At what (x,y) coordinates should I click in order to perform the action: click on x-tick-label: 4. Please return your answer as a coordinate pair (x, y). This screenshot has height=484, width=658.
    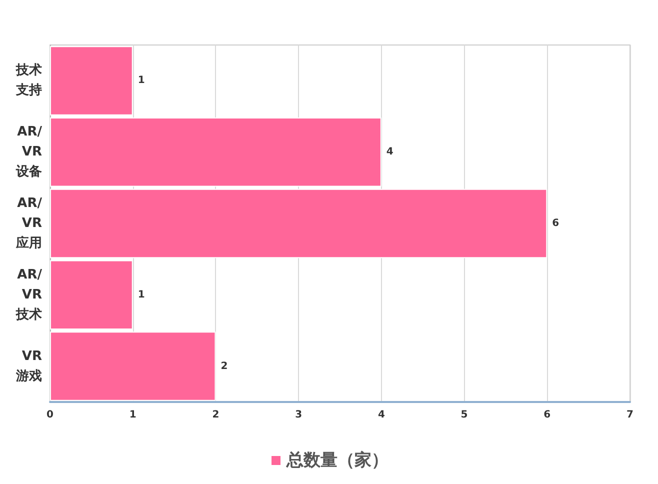
    Looking at the image, I should click on (381, 415).